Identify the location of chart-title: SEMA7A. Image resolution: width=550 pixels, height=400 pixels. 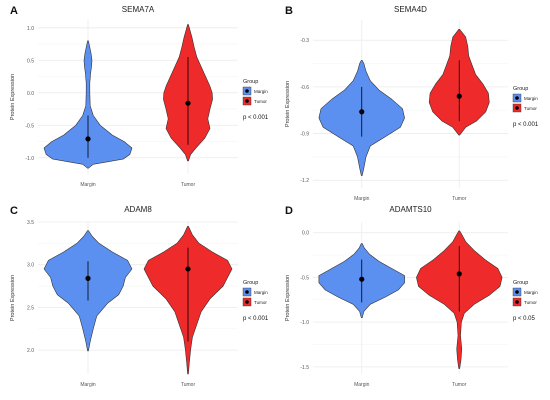
(138, 9).